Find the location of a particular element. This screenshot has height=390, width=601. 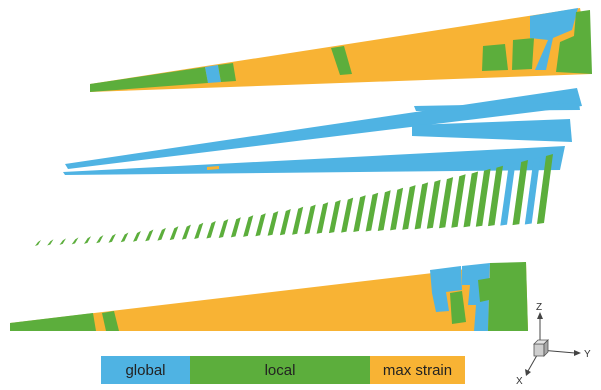

upper-skin-global-root is located at coordinates (554, 39).